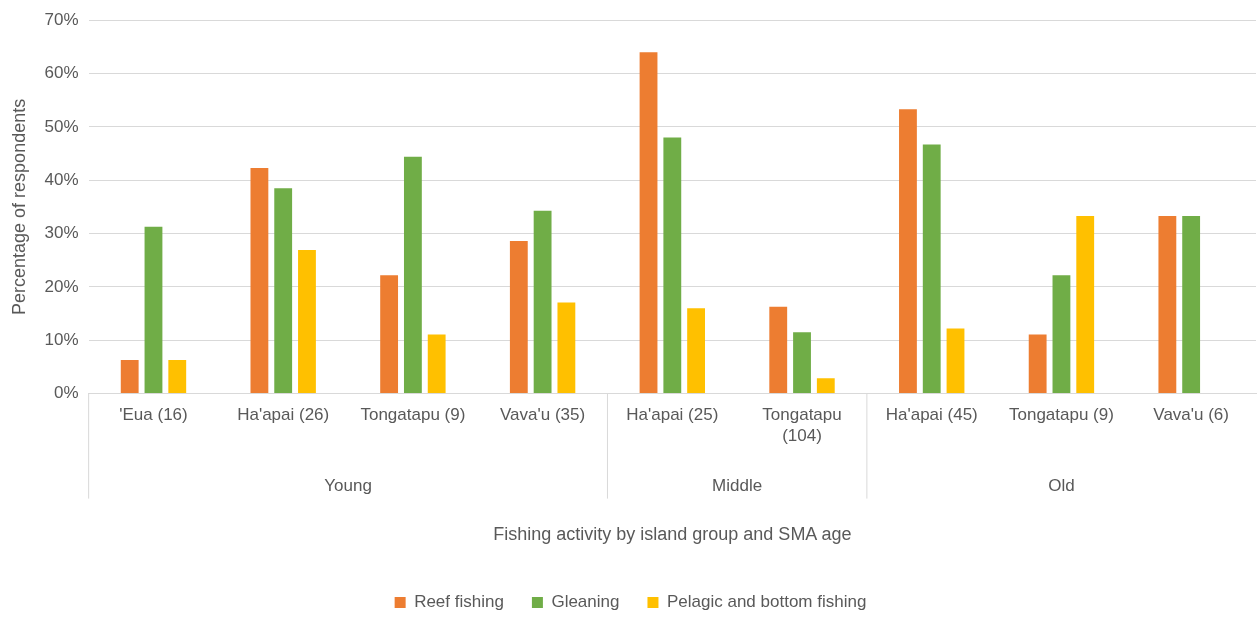  Describe the element at coordinates (61, 19) in the screenshot. I see `y-tick-label: 70%` at that location.